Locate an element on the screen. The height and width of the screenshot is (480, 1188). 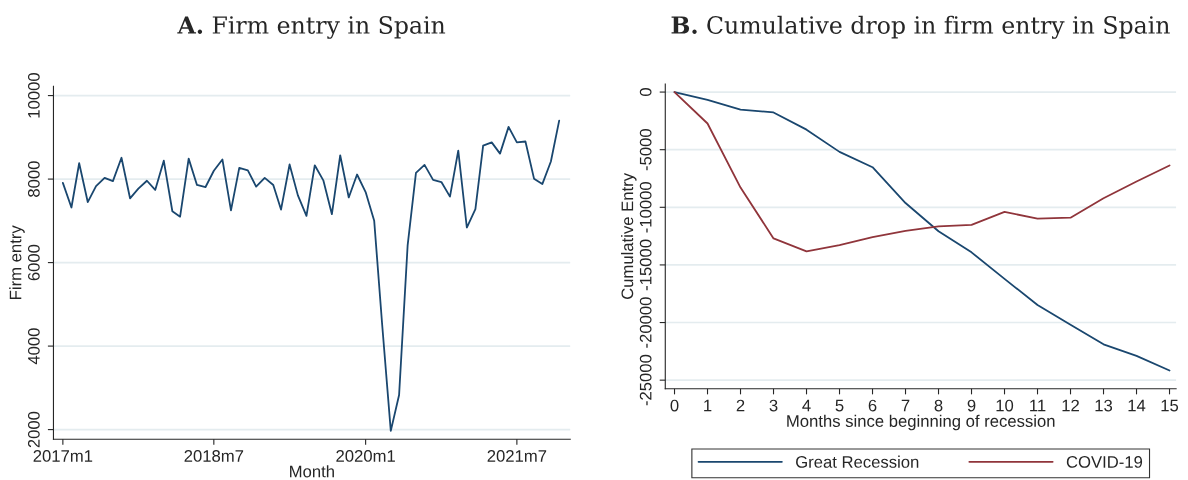
y-tick-label: -15000 is located at coordinates (645, 265).